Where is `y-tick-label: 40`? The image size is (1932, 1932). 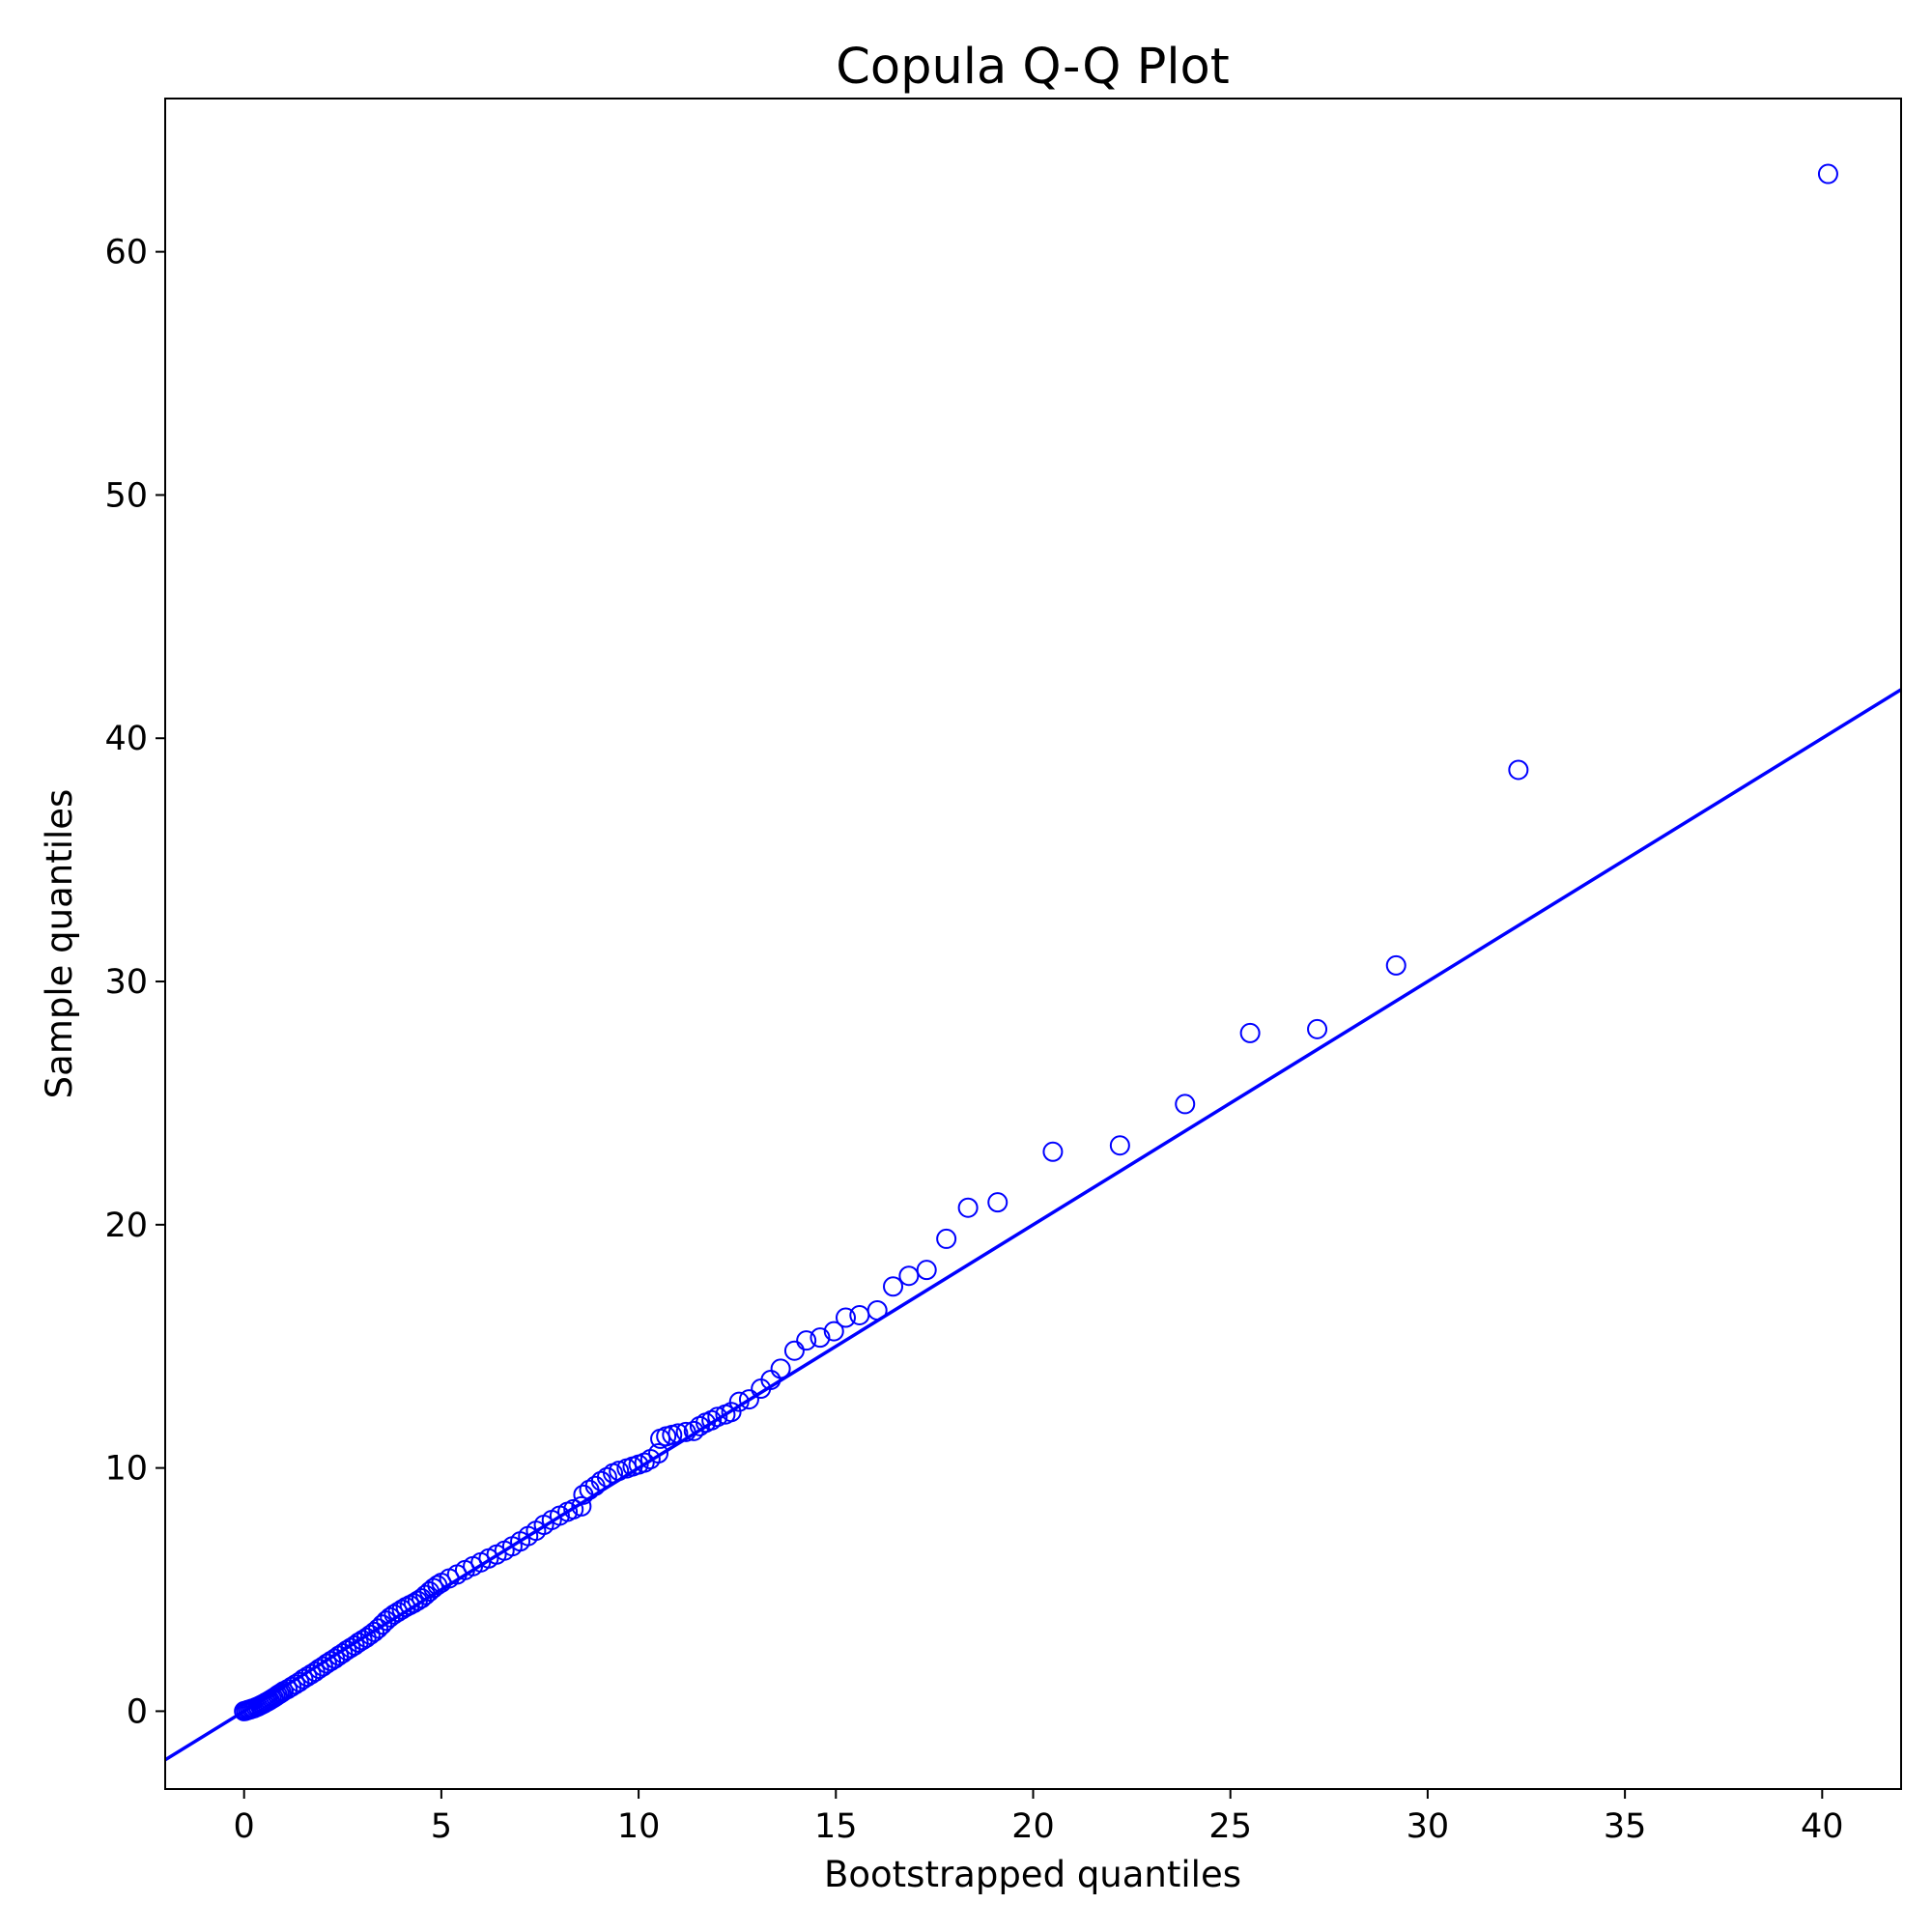 y-tick-label: 40 is located at coordinates (126, 739).